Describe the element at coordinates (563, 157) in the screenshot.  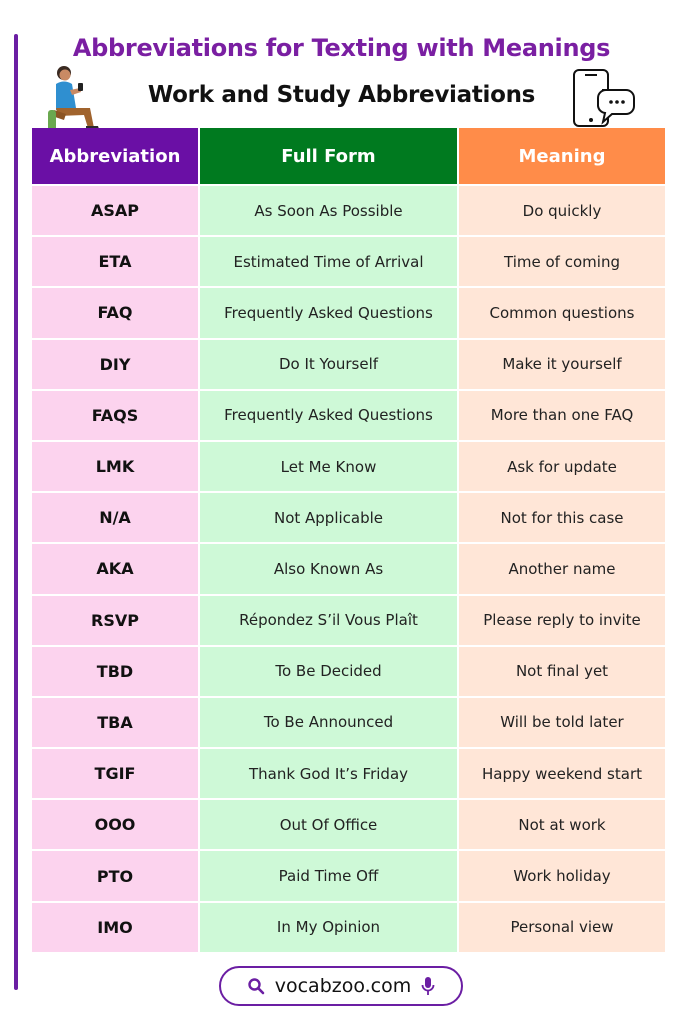
I see `header-meaning: Meaning` at that location.